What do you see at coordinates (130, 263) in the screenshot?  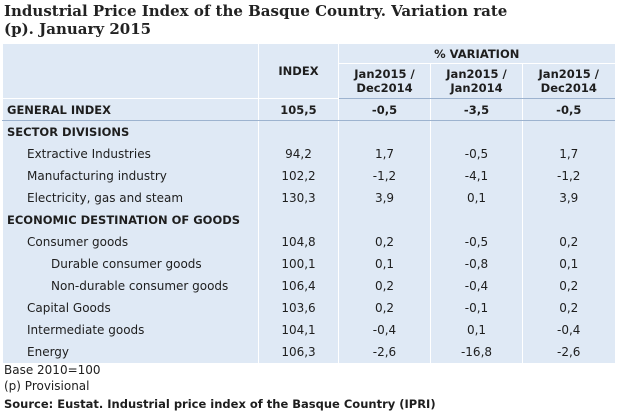 I see `row-label: Durable consumer goods` at bounding box center [130, 263].